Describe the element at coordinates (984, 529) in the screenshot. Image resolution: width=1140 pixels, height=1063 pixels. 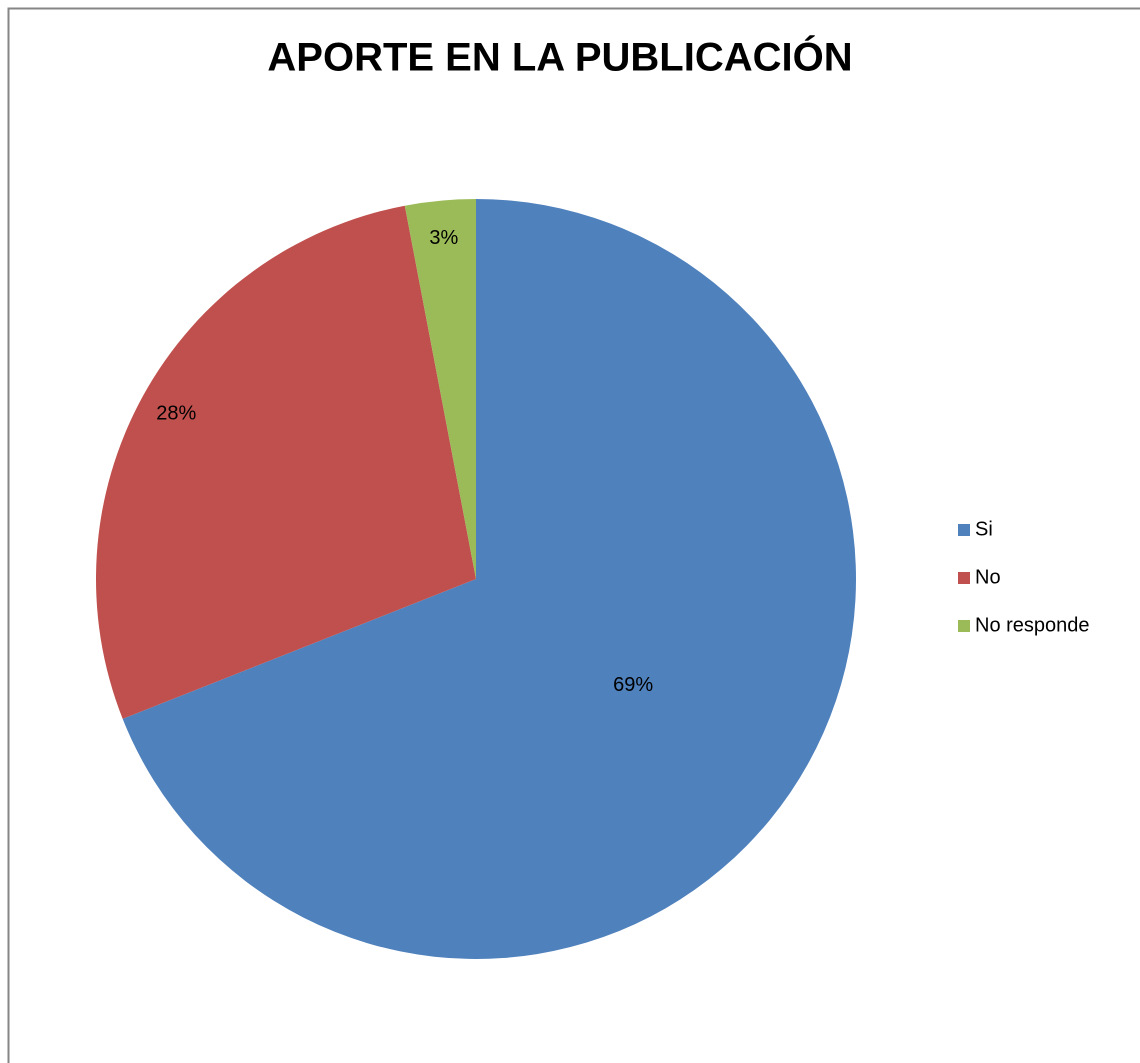
I see `legend-label: Si` at that location.